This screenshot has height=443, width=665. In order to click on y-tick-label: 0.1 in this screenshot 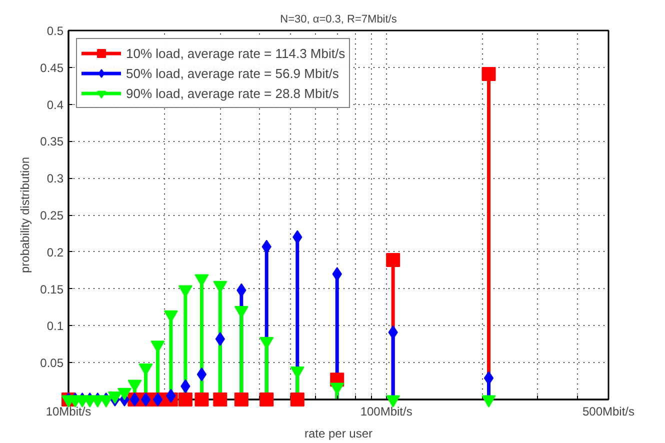, I will do `click(55, 326)`.